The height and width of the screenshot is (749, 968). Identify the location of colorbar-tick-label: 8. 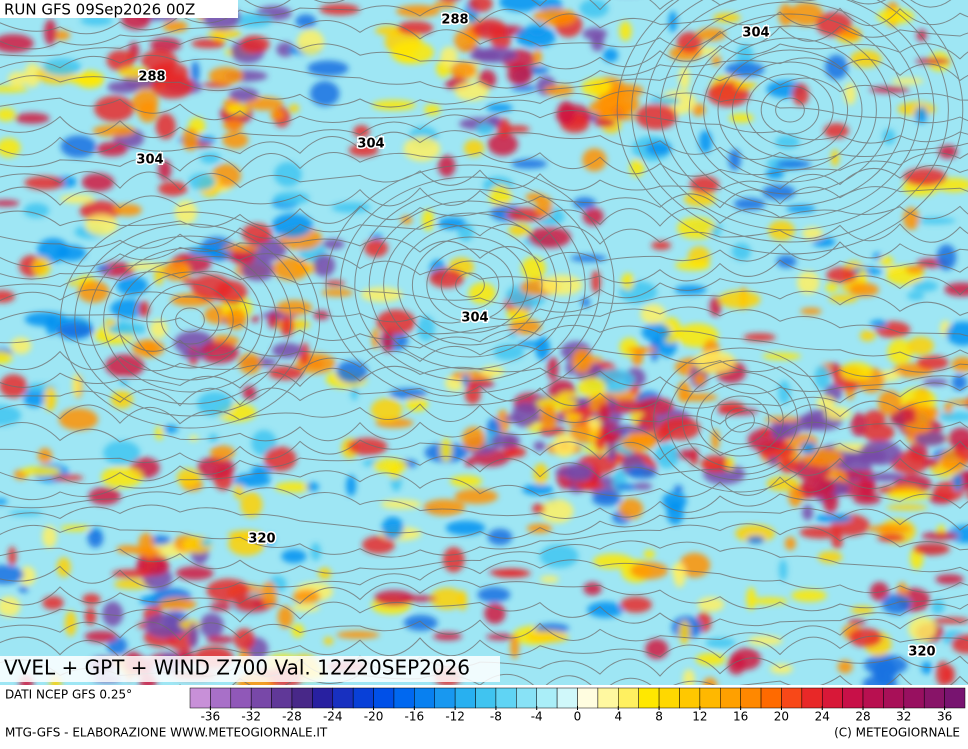
(659, 717).